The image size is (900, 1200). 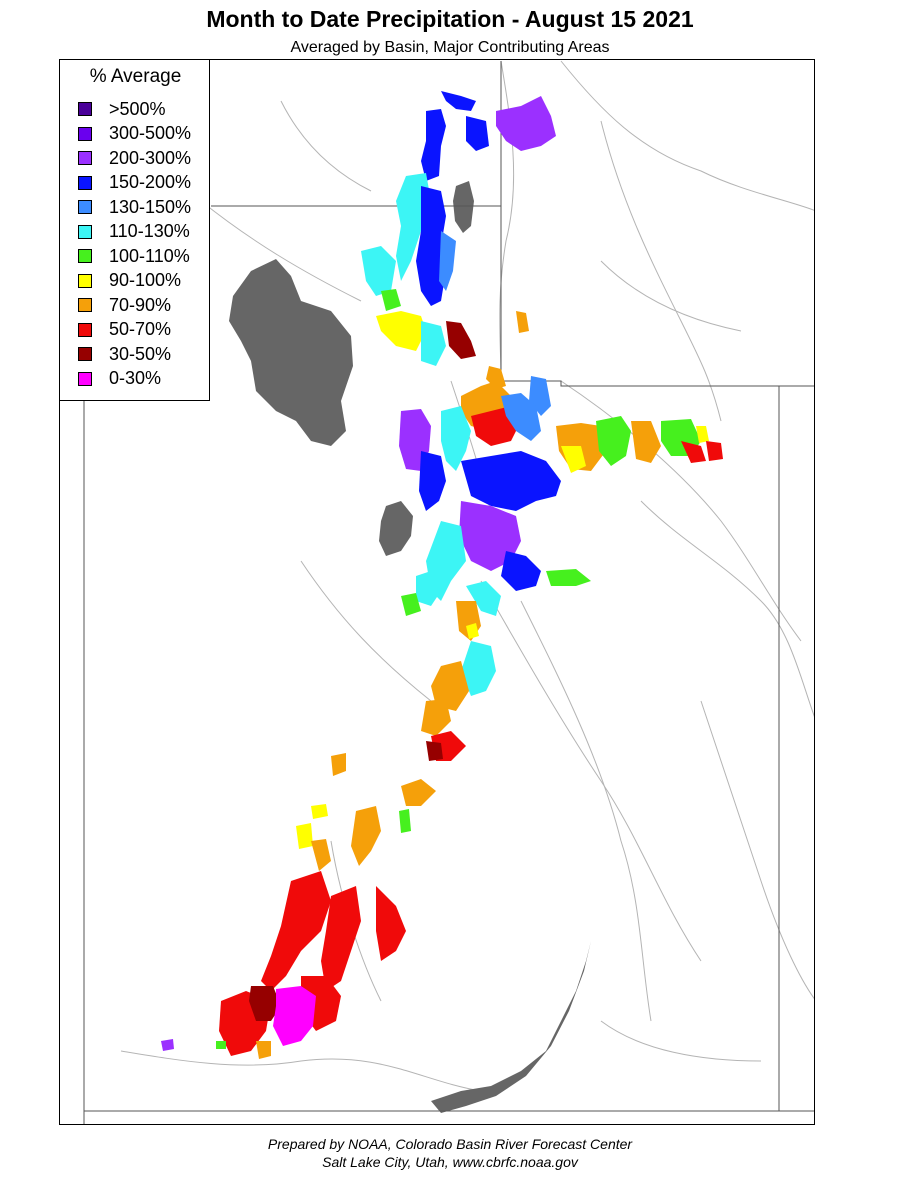 I want to click on legend-entry: 150-200%, so click(x=134, y=183).